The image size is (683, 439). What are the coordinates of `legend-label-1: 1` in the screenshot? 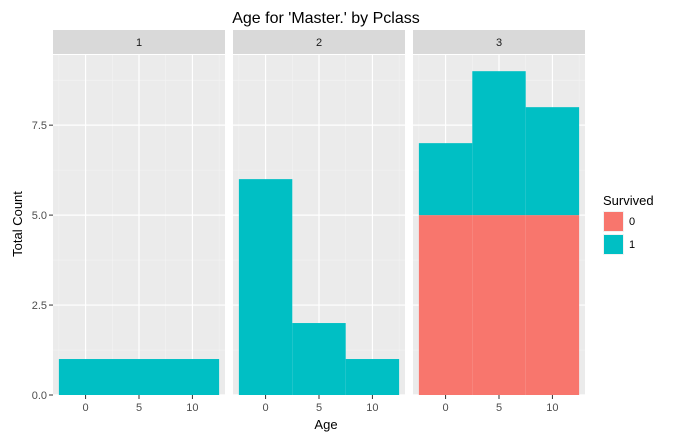 It's located at (632, 245).